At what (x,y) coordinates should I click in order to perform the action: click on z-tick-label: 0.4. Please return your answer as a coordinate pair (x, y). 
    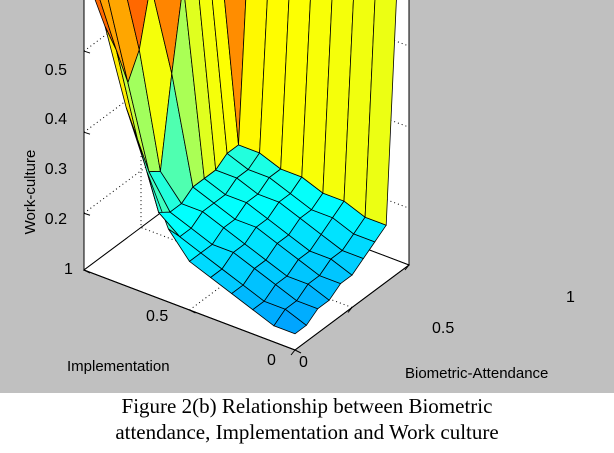
    Looking at the image, I should click on (56, 119).